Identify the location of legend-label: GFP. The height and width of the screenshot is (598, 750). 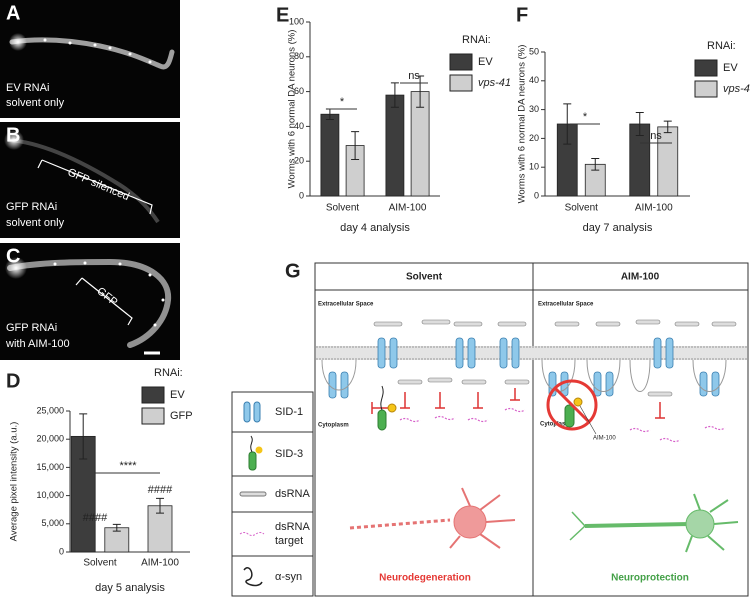
(181, 416).